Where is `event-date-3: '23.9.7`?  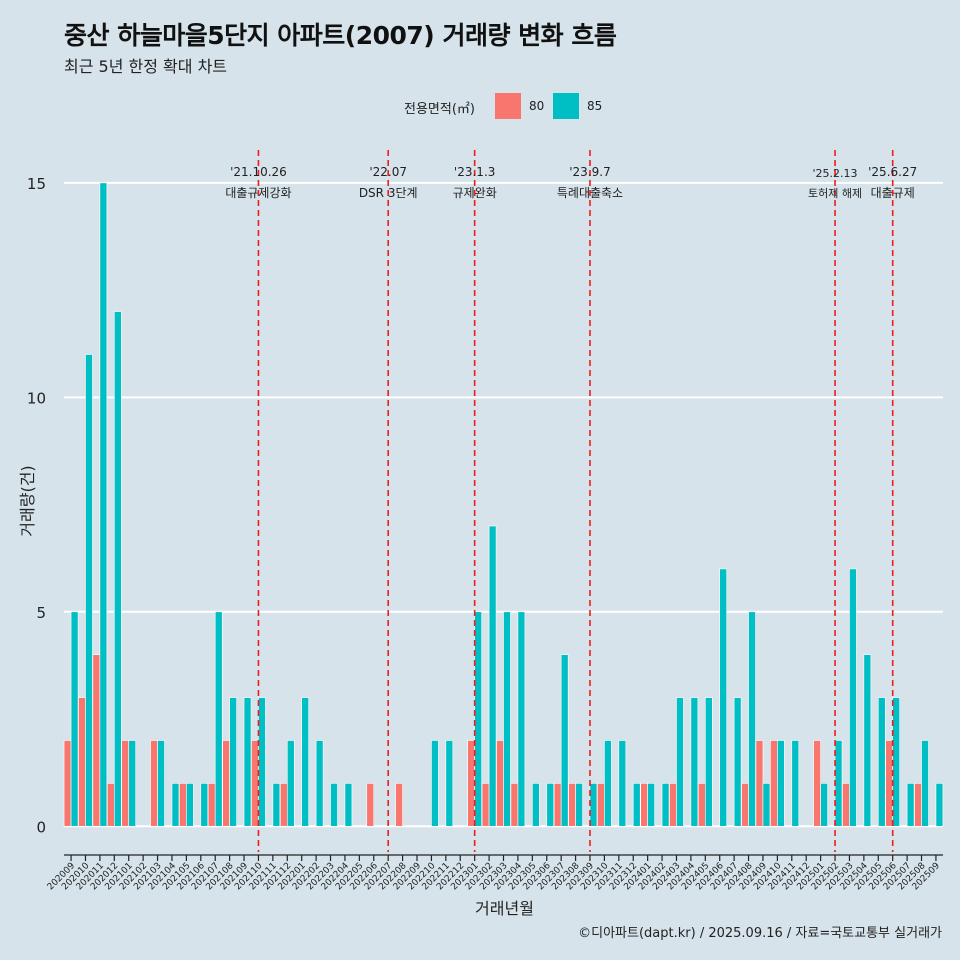
event-date-3: '23.9.7 is located at coordinates (589, 172).